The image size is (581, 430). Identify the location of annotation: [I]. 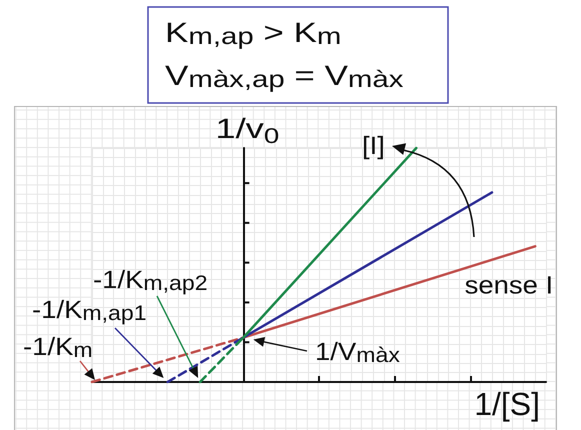
(373, 145).